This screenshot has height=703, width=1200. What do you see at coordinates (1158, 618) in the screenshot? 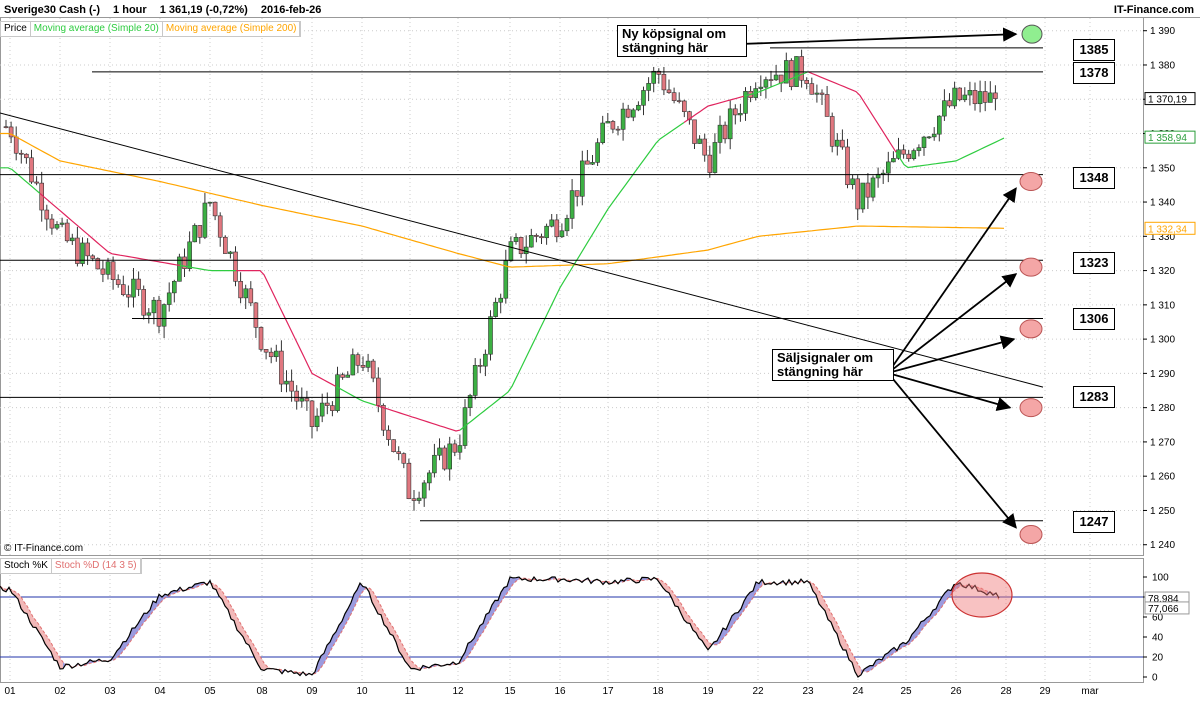
I see `stoch-y-tick-label: 60` at bounding box center [1158, 618].